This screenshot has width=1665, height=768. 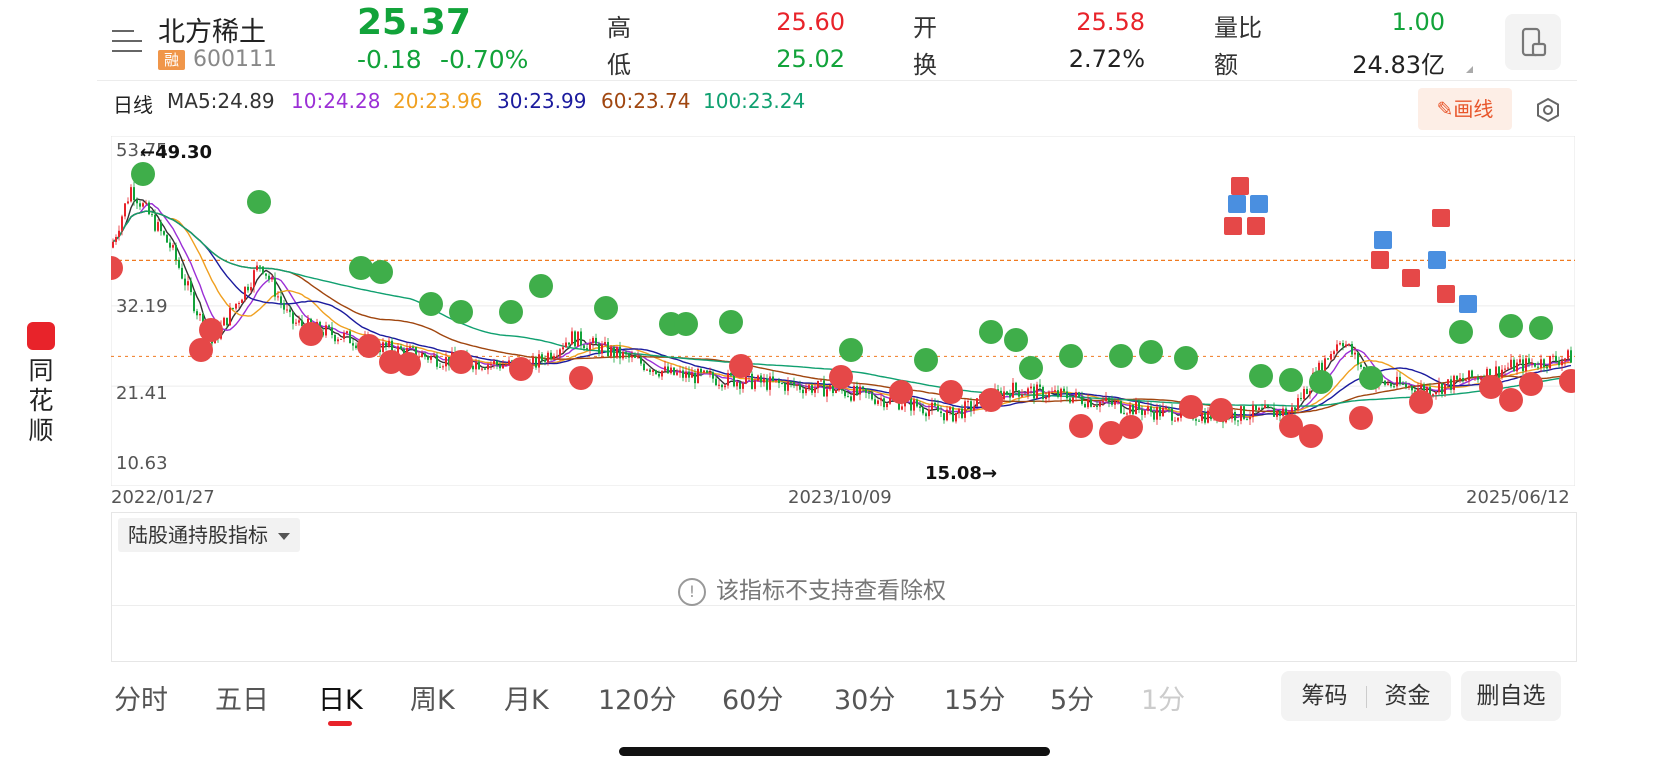 I want to click on indicator-selector: 陆股通持股指标, so click(x=209, y=535).